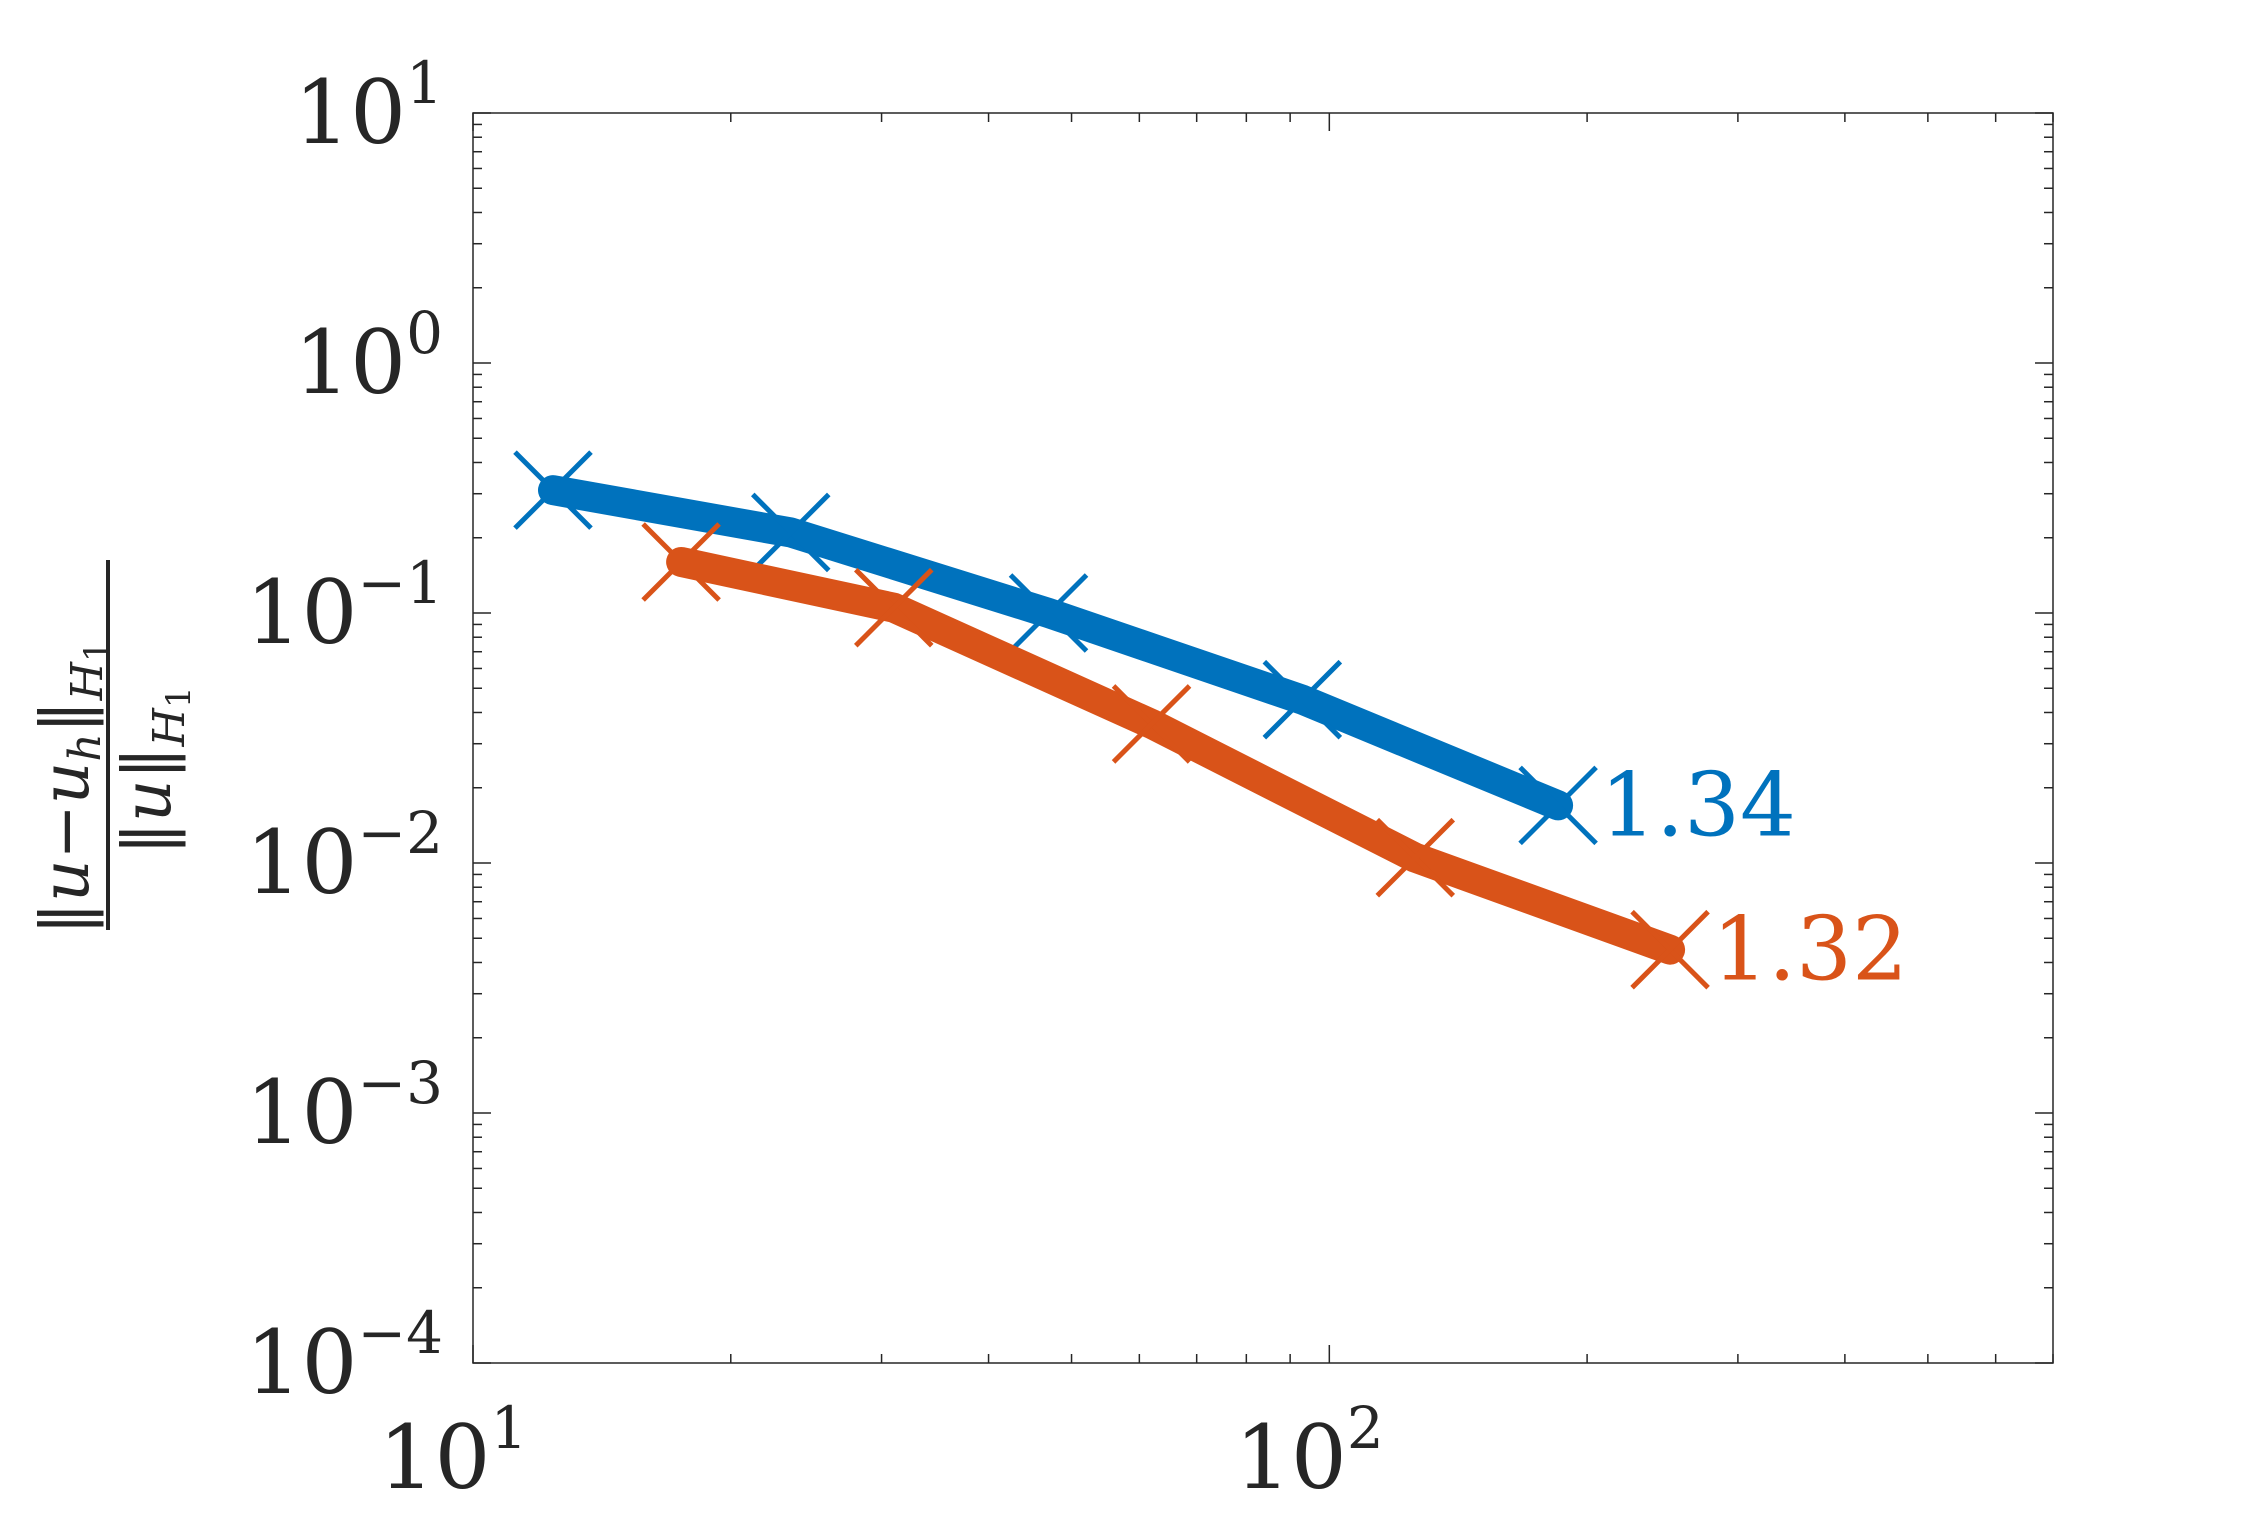  What do you see at coordinates (424, 333) in the screenshot?
I see `y-tick-label-exponent: 0` at bounding box center [424, 333].